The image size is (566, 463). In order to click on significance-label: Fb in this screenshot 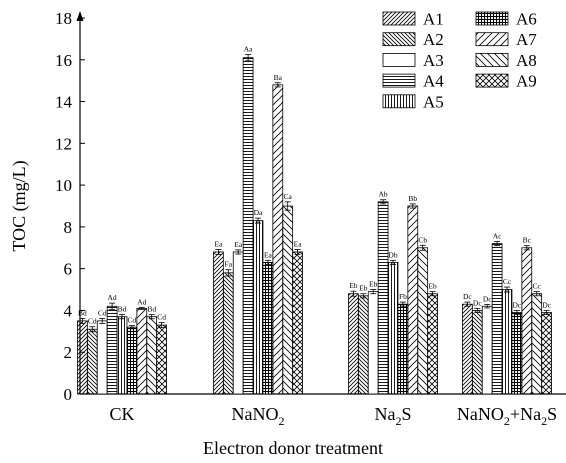, I will do `click(403, 296)`.